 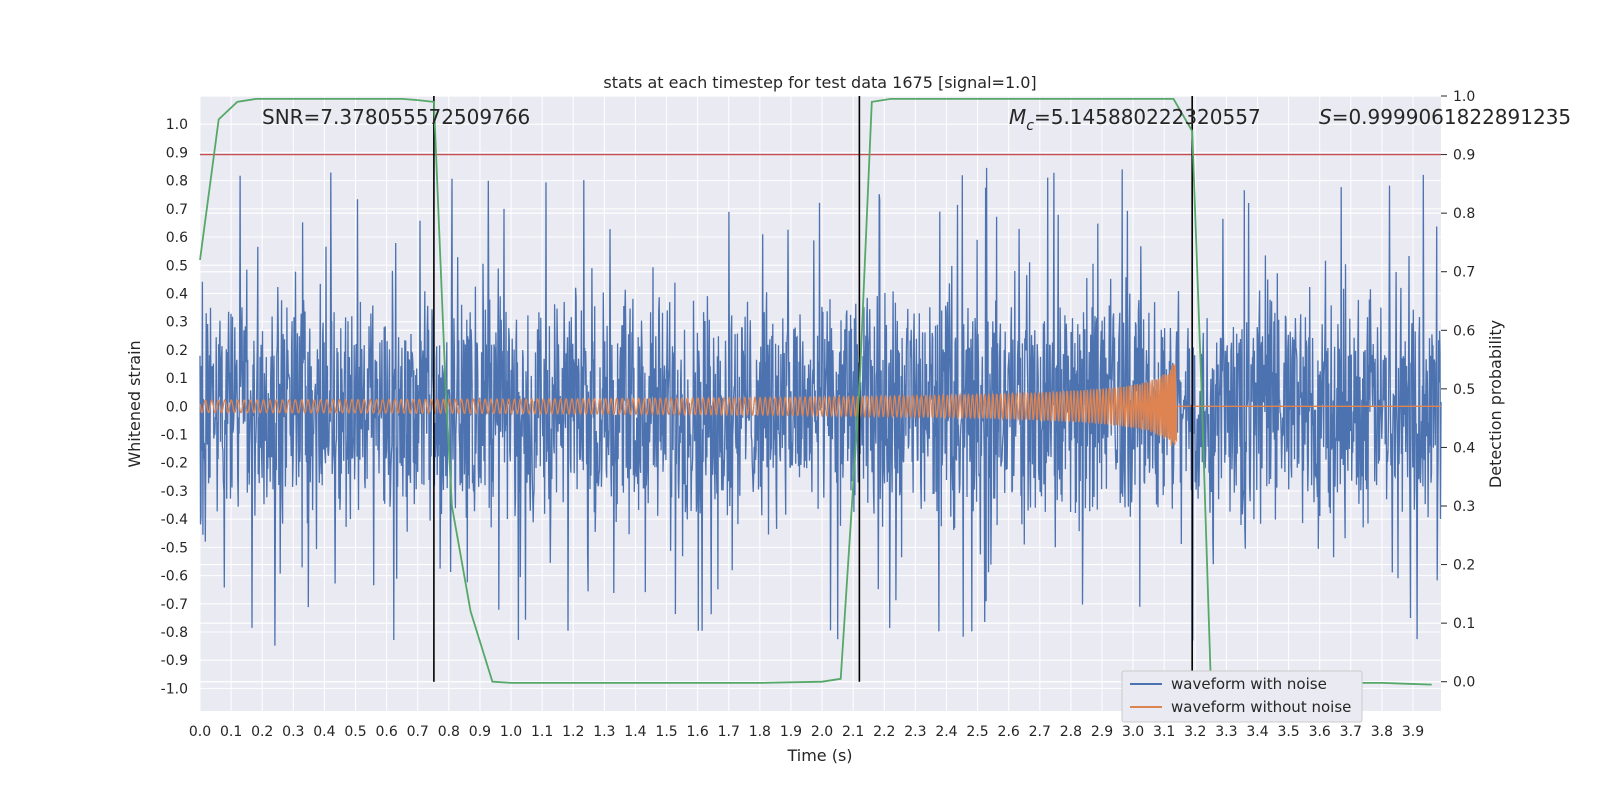 I want to click on x-tick-label: 2.4, so click(x=946, y=732).